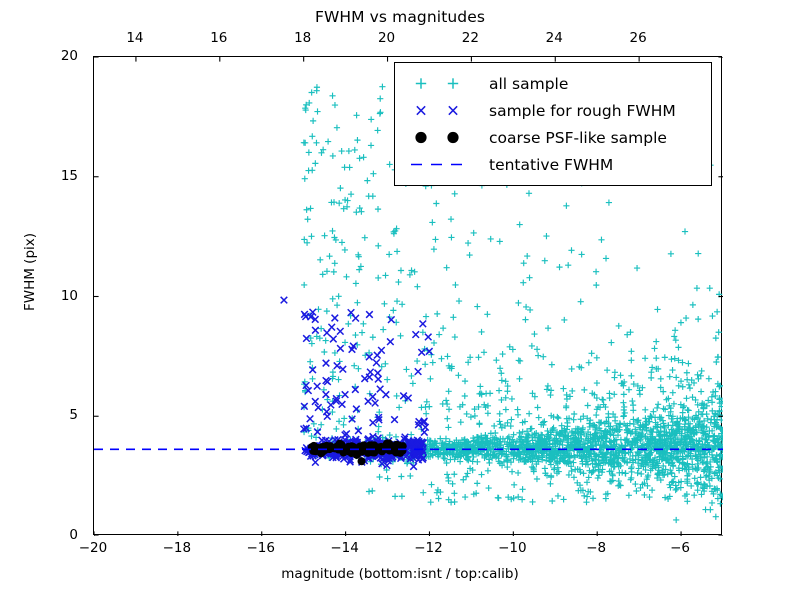 The height and width of the screenshot is (600, 800). I want to click on x-tick-label-bottom: −14, so click(344, 548).